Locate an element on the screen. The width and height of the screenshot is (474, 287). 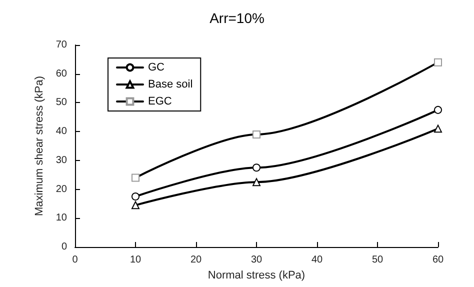
x-axis-title: Normal stress (kPa) is located at coordinates (257, 275).